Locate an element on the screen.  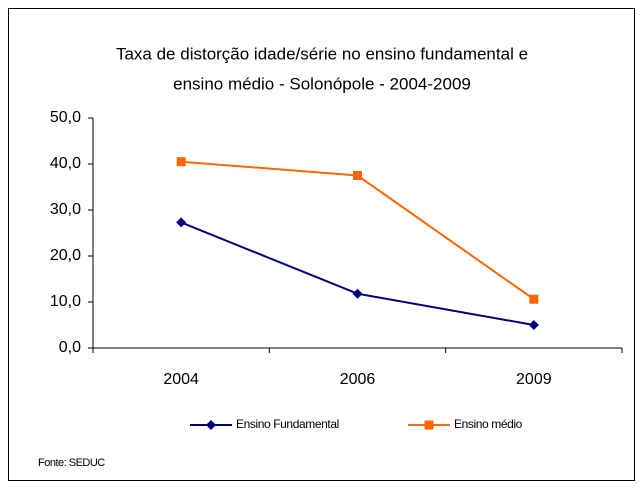
legend-label: Ensino médio is located at coordinates (488, 424).